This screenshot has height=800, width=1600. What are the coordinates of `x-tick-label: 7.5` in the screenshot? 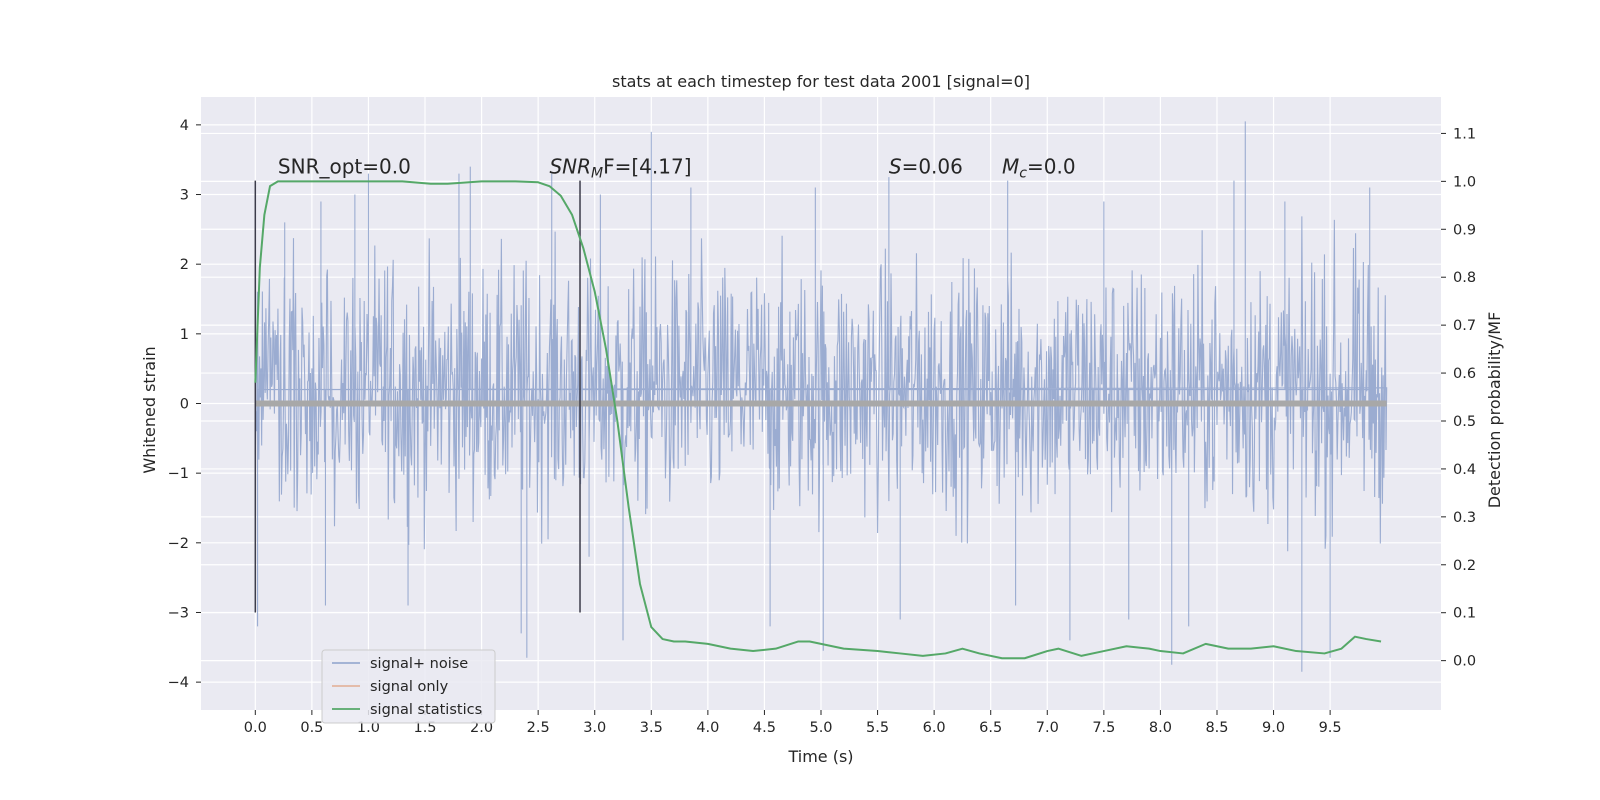 It's located at (1103, 728).